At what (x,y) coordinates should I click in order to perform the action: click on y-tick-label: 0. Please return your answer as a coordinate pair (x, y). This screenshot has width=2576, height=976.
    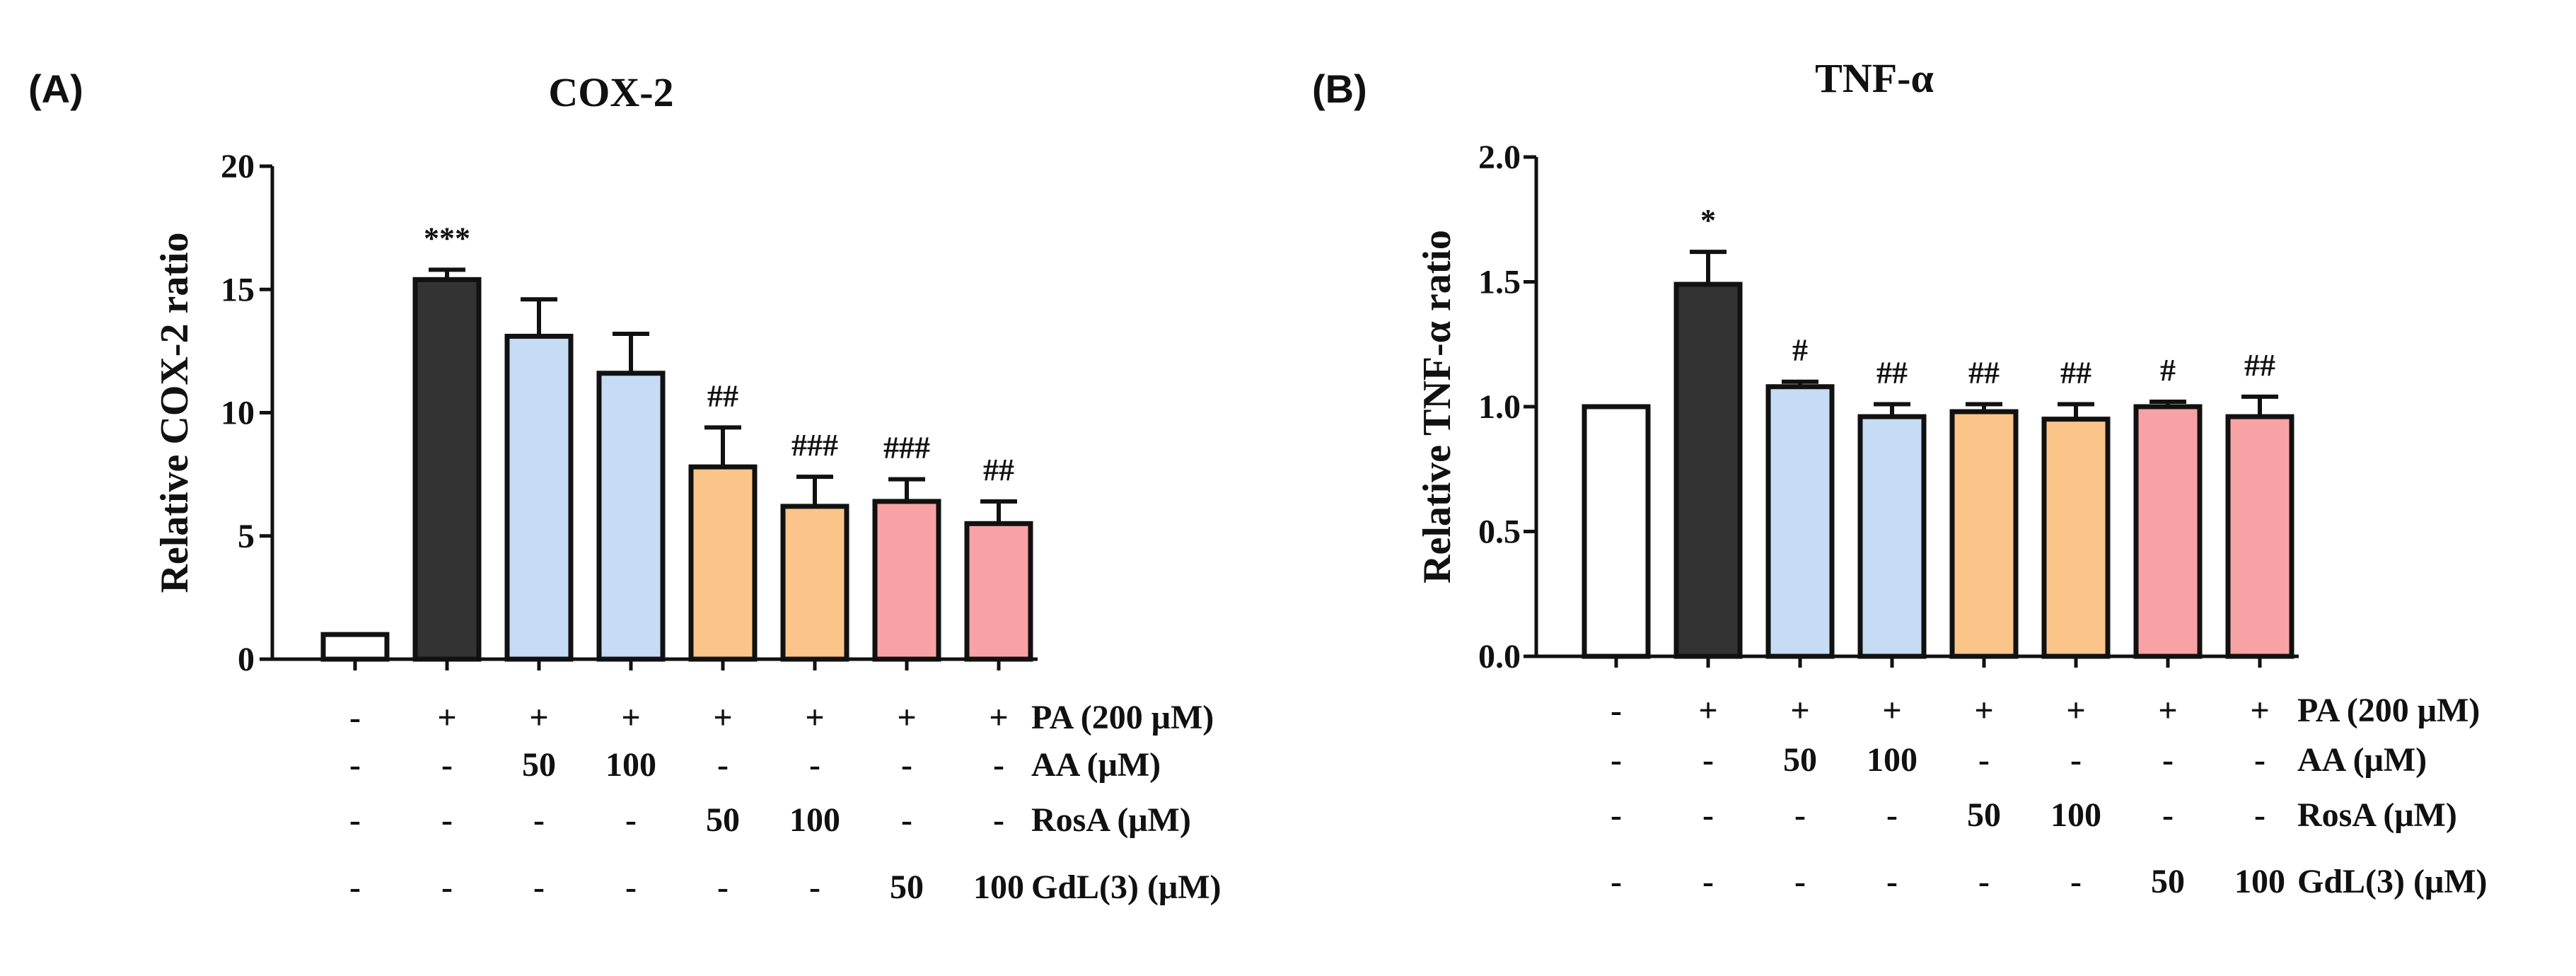
    Looking at the image, I should click on (246, 659).